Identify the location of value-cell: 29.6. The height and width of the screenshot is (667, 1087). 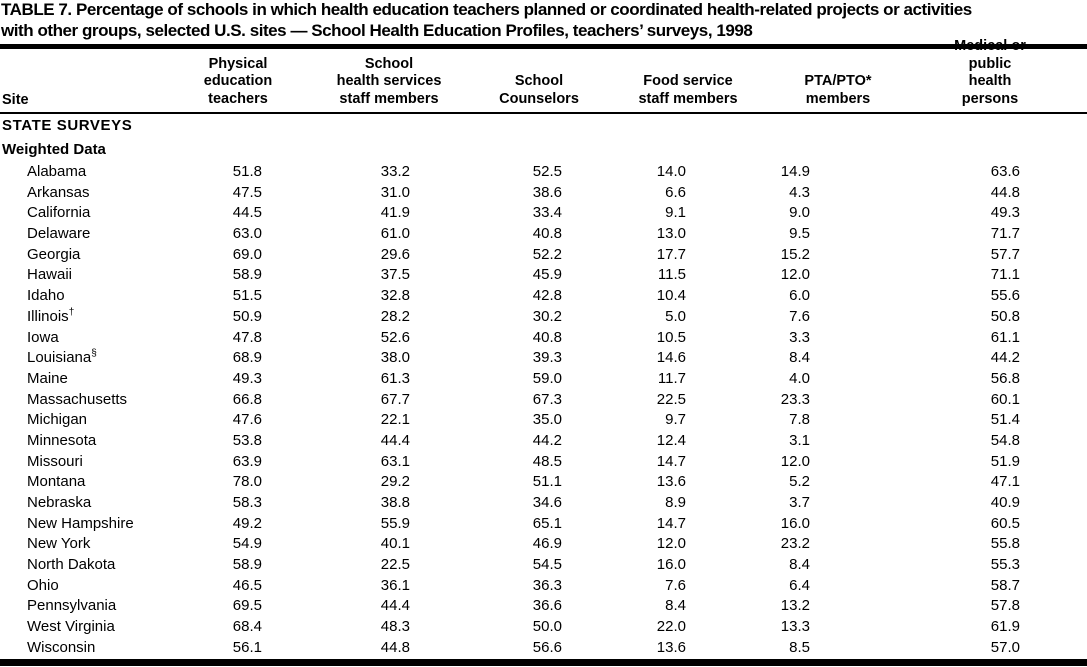
(395, 254).